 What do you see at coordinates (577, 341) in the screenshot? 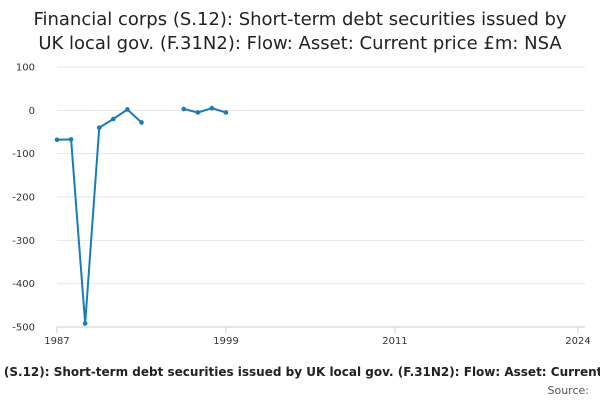
I see `x-tick-label: 2024` at bounding box center [577, 341].